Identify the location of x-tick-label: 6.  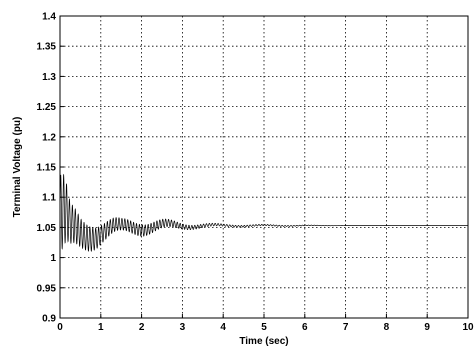
(305, 327).